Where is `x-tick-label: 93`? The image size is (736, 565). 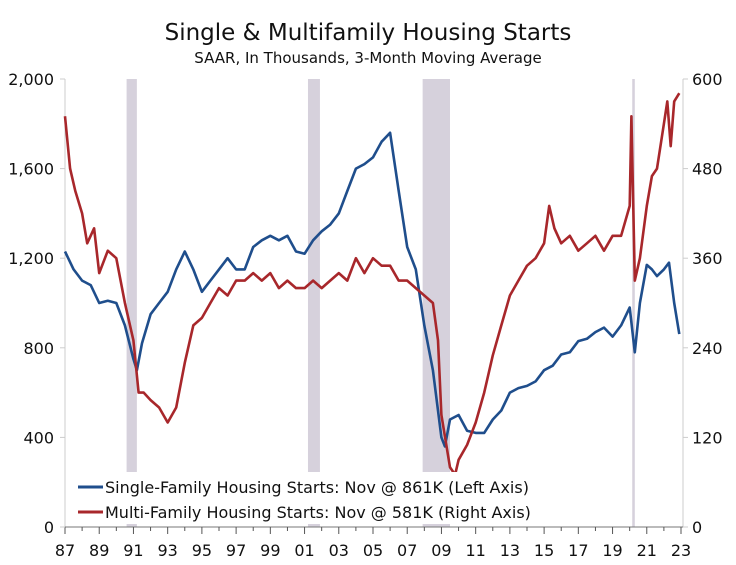 x-tick-label: 93 is located at coordinates (167, 550).